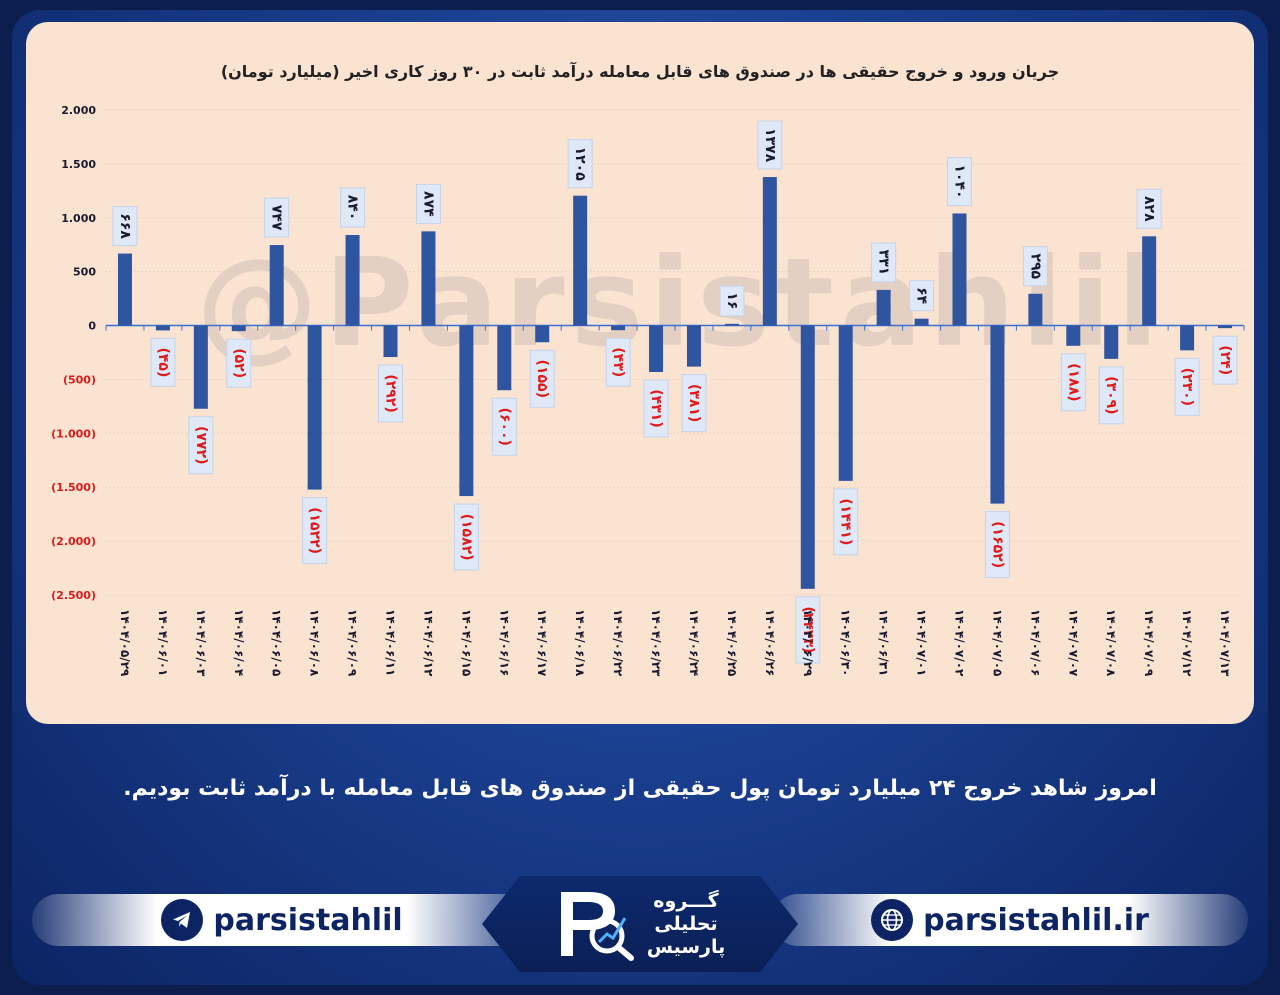  What do you see at coordinates (960, 181) in the screenshot?
I see `data-label: ۱۰۴۰` at bounding box center [960, 181].